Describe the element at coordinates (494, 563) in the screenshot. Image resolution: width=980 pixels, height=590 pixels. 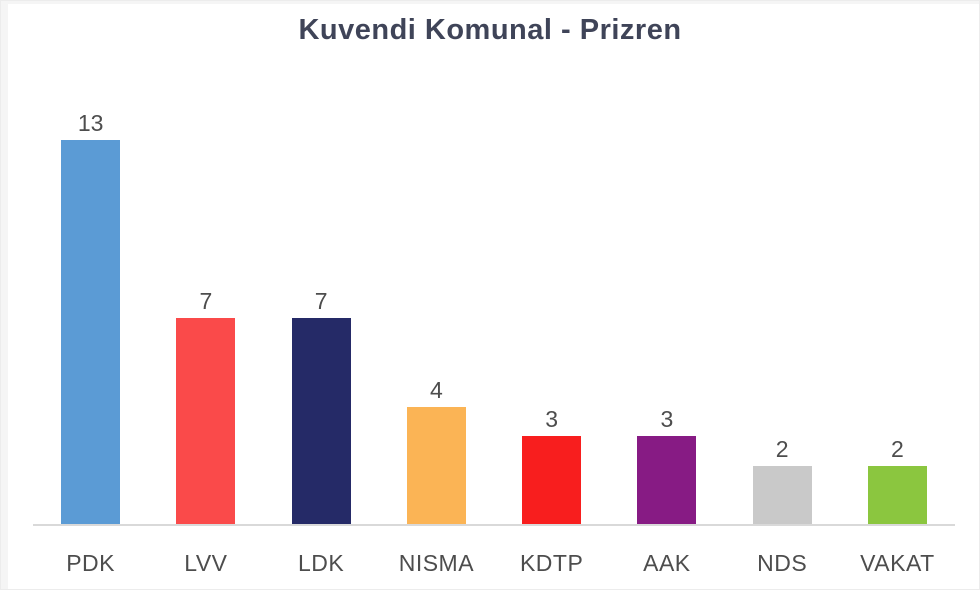
I see `x-axis-labels: PDK LVV LDK NISMA KDTP AAK NDS VAKAT` at that location.